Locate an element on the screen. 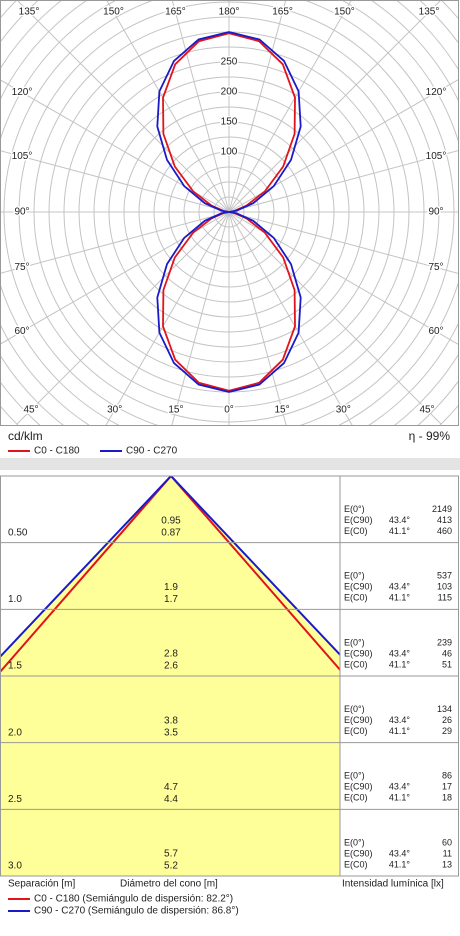 This screenshot has width=460, height=936. e-value: 103 is located at coordinates (444, 587).